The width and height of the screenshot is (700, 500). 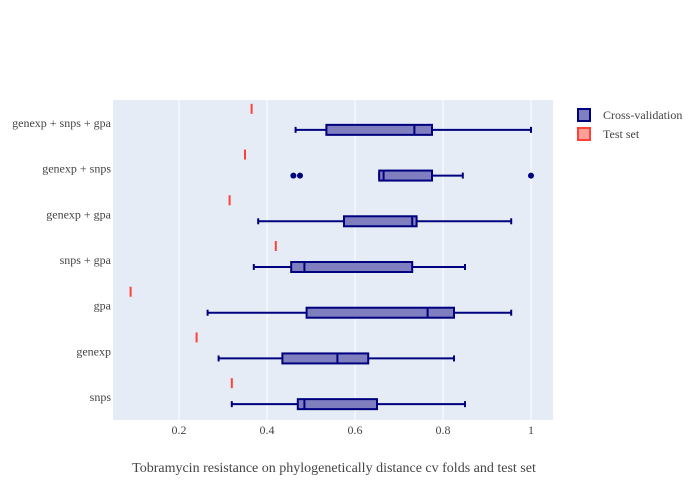 I want to click on x-tick-label: 0.6, so click(x=355, y=430).